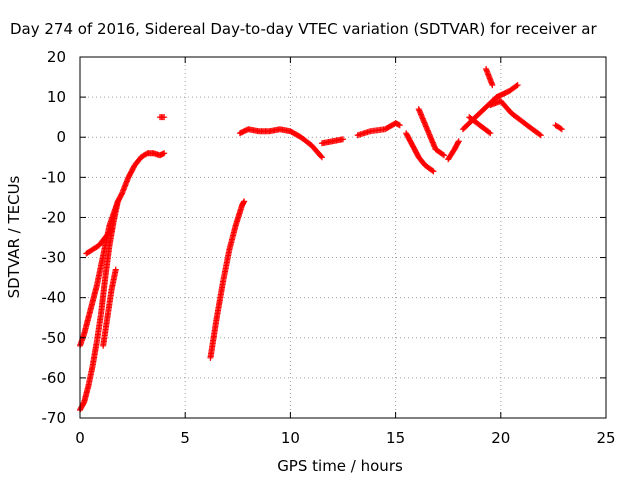 The height and width of the screenshot is (485, 640). Describe the element at coordinates (54, 418) in the screenshot. I see `y-tick-label: -70` at that location.